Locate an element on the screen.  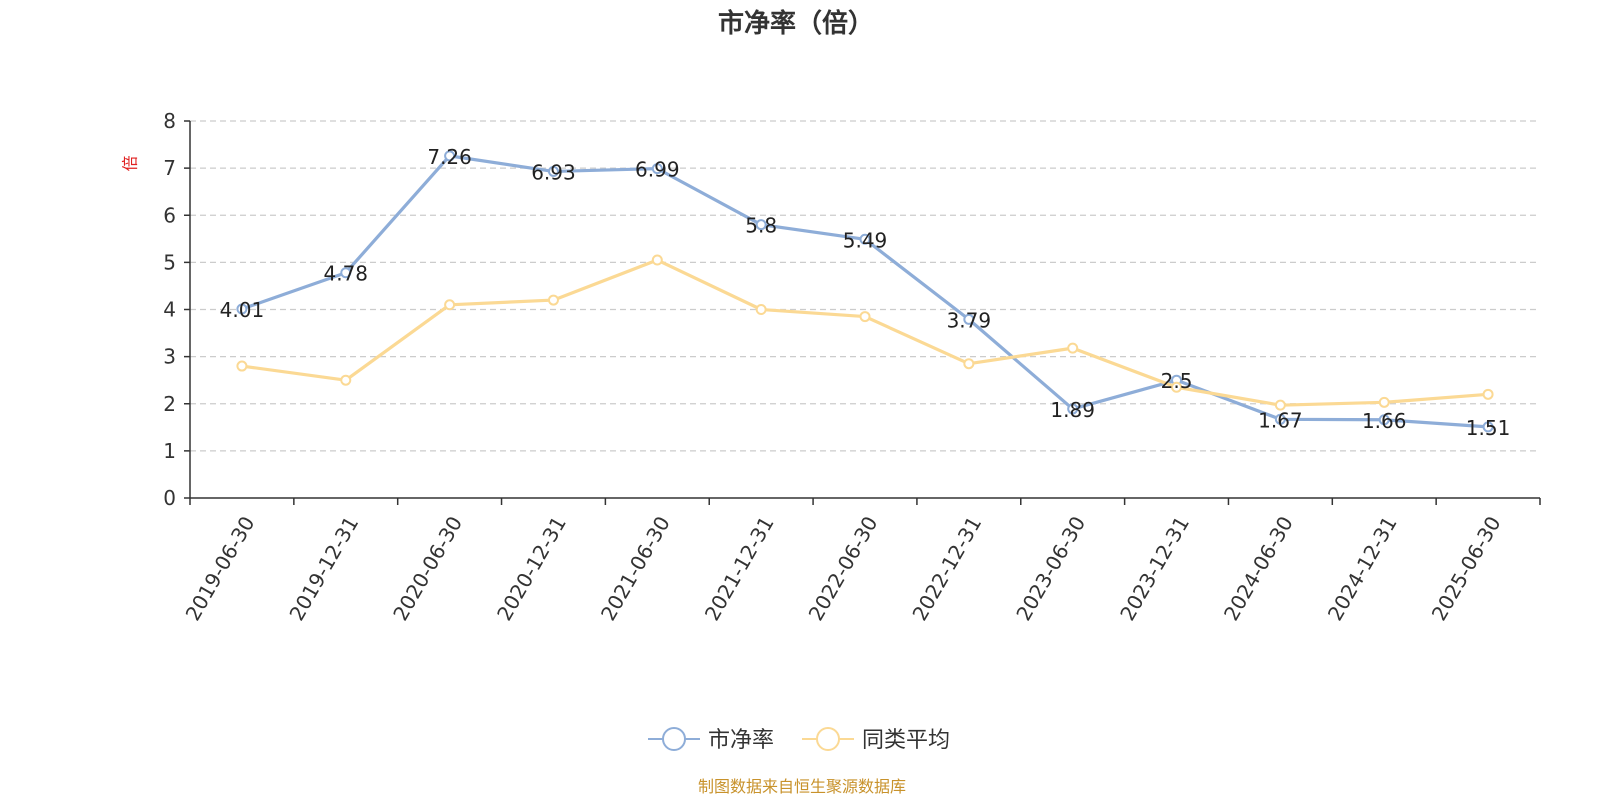
data-label: 5.8 is located at coordinates (761, 226).